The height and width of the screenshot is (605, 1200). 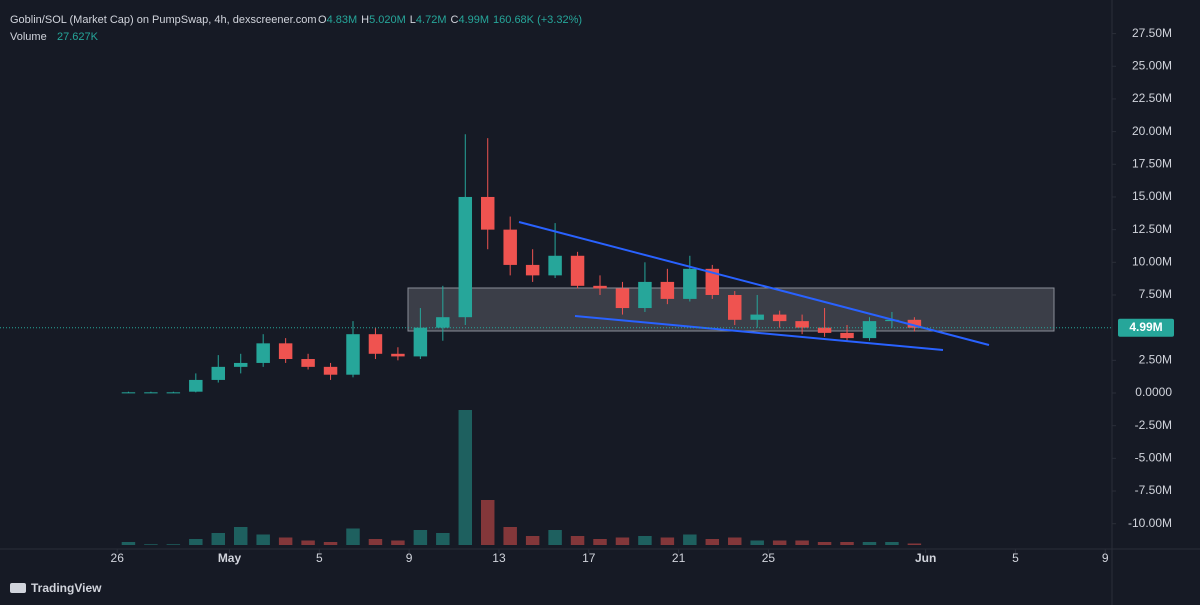 I want to click on y-tick-label: 27.50M, so click(x=1152, y=33).